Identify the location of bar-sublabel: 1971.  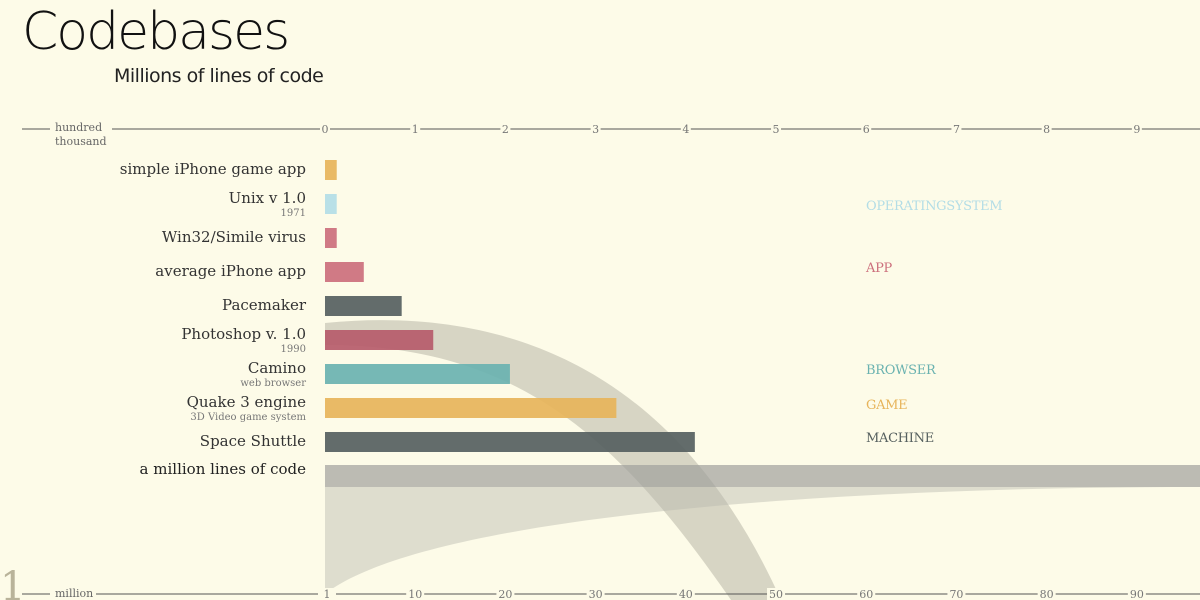
(293, 213).